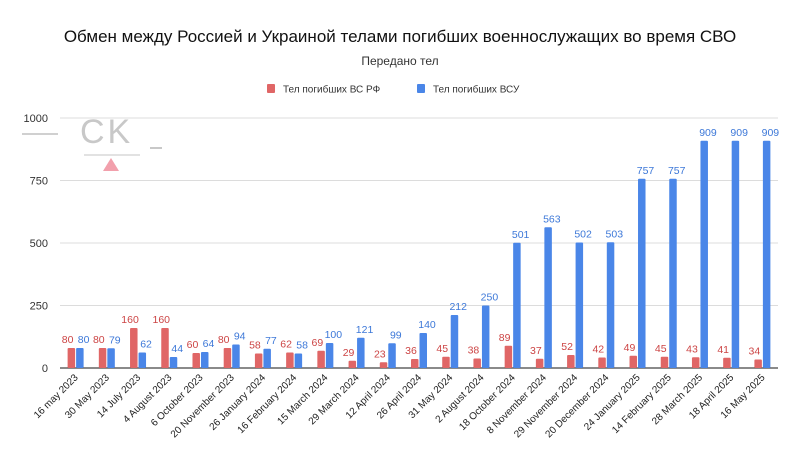 This screenshot has height=473, width=800. I want to click on legend: Тел погибших ВС РФ Тел погибших ВСУ, so click(393, 90).